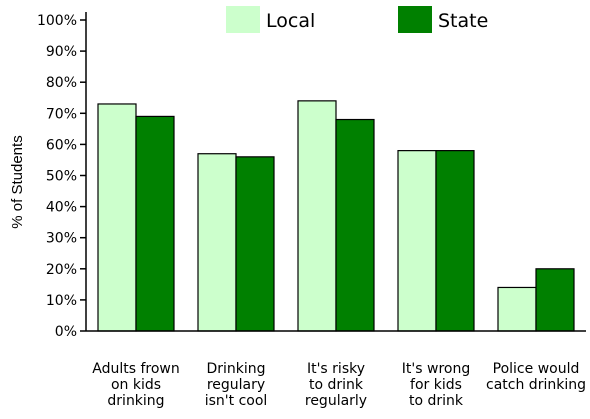 This screenshot has height=419, width=590. Describe the element at coordinates (290, 21) in the screenshot. I see `legend-label-local: Local` at that location.